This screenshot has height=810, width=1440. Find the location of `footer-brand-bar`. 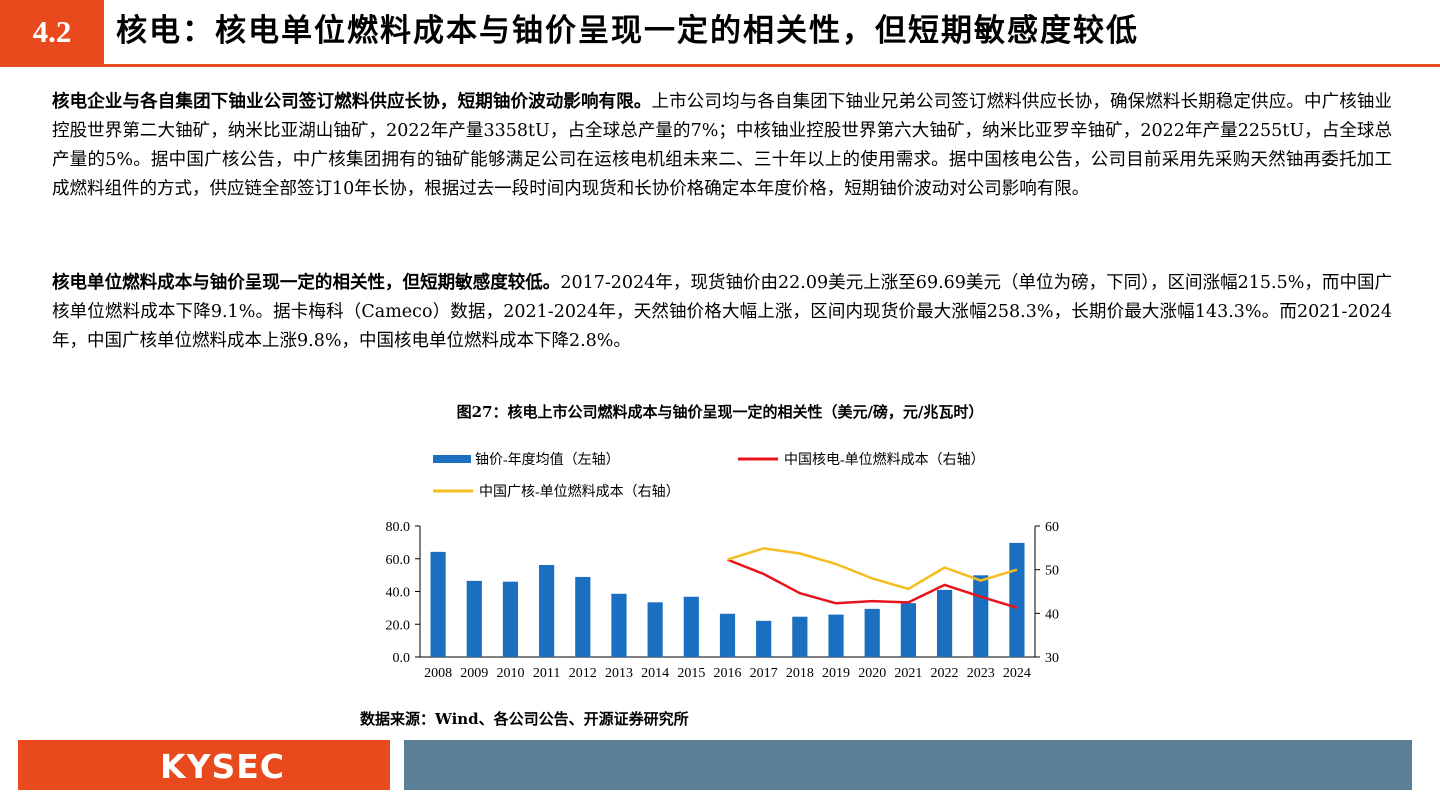

footer-brand-bar is located at coordinates (204, 765).